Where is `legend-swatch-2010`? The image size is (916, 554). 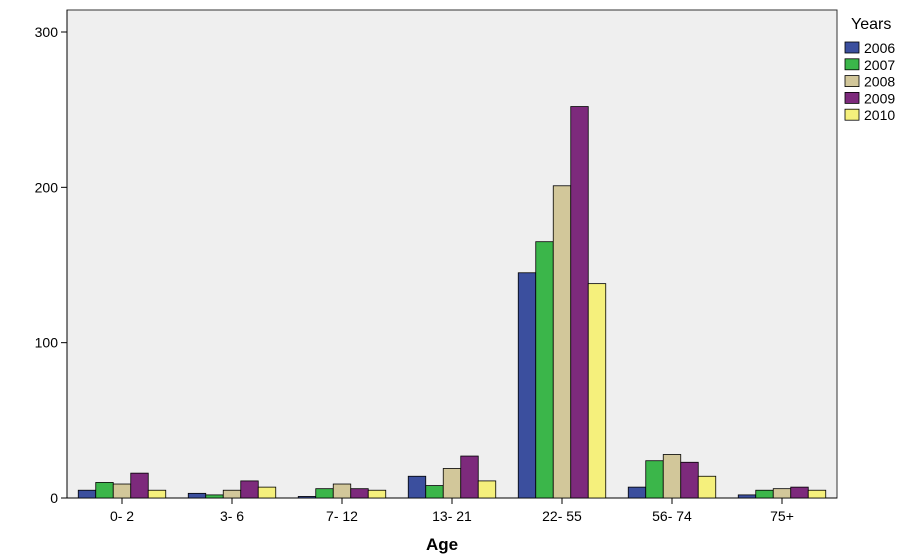 legend-swatch-2010 is located at coordinates (852, 114).